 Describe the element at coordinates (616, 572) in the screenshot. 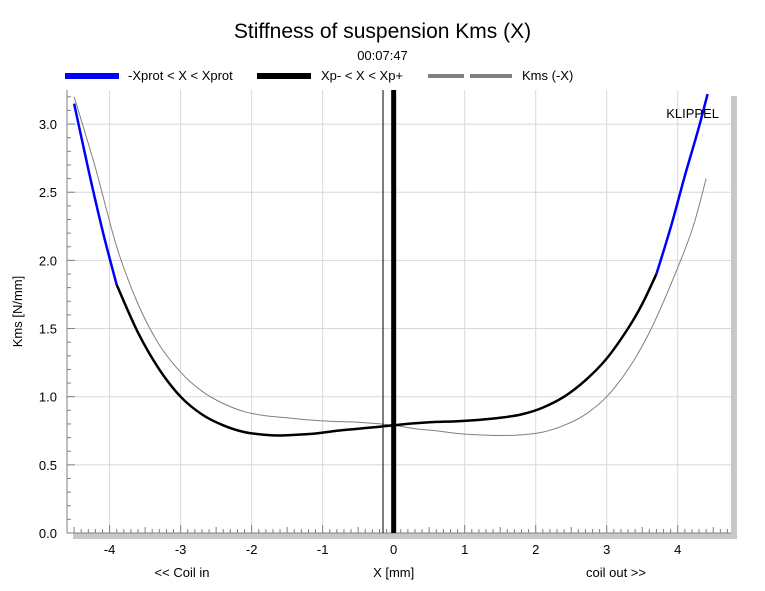

I see `x-axis-label-coil-out: coil out >>` at that location.